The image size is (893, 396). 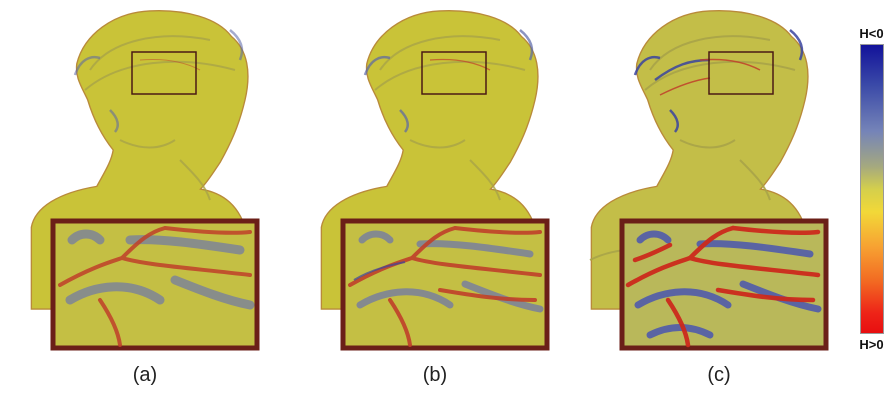 I want to click on curvature-colorbar: H<0 H>0, so click(x=871, y=198).